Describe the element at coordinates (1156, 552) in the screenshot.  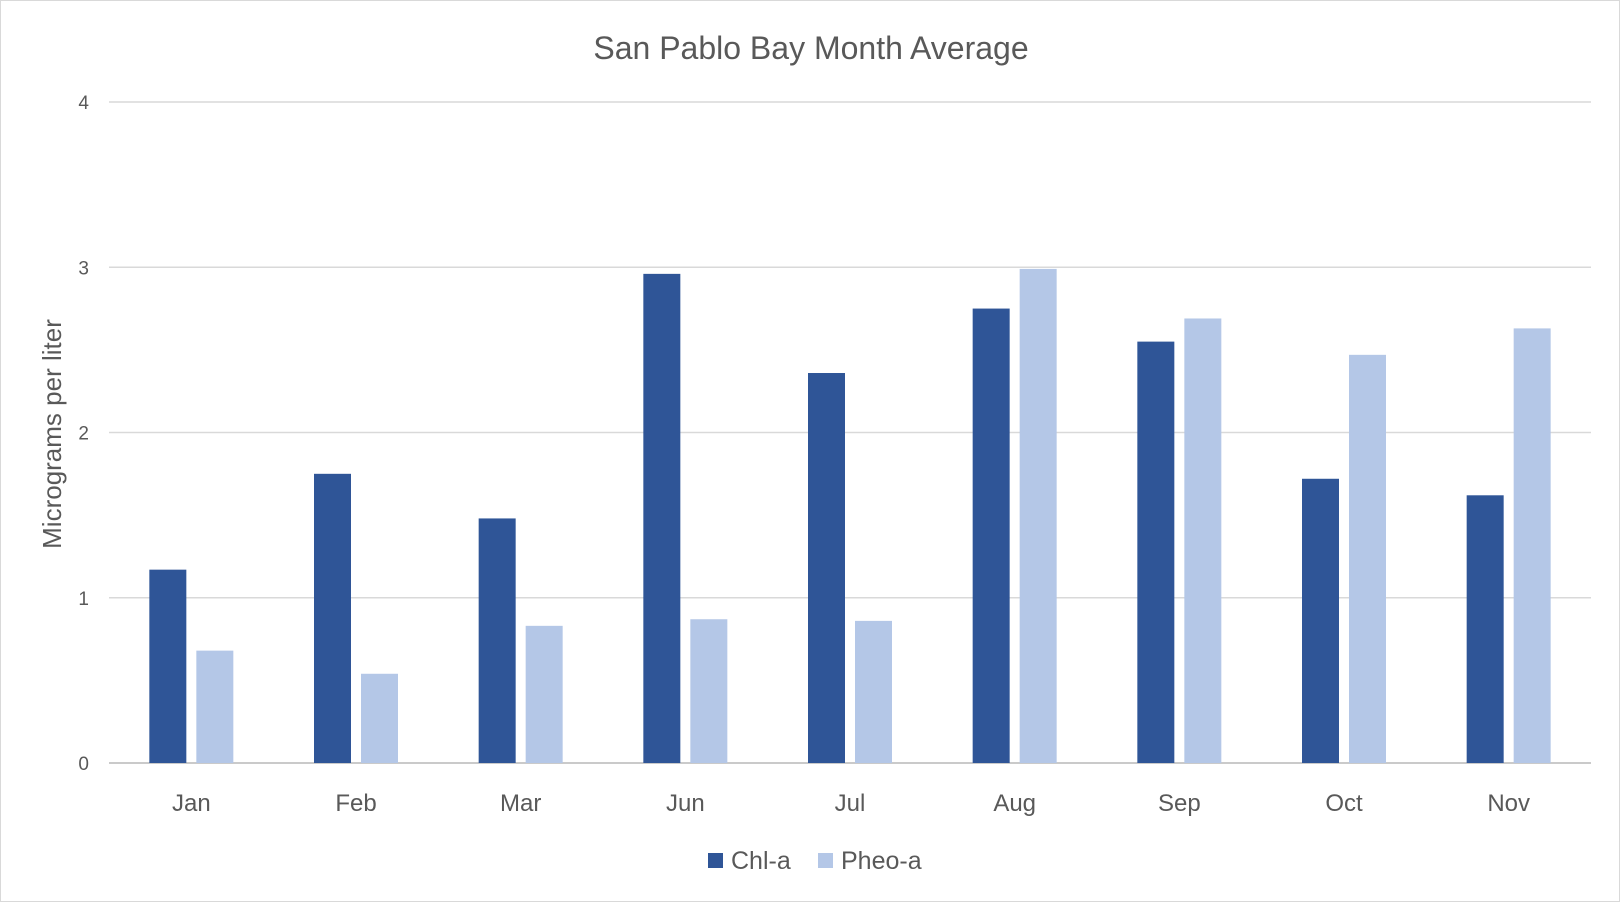
I see `bar-chl-a-sep` at that location.